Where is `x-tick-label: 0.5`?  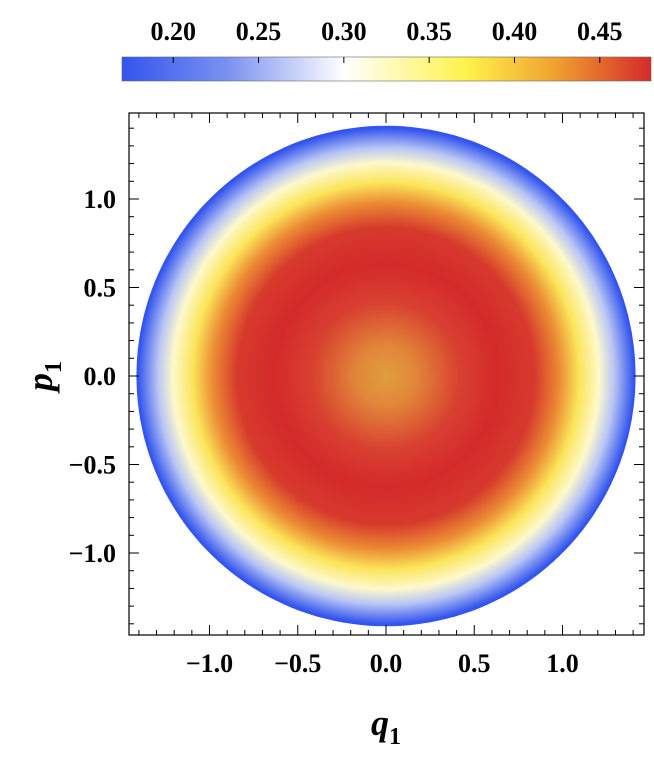 x-tick-label: 0.5 is located at coordinates (474, 663).